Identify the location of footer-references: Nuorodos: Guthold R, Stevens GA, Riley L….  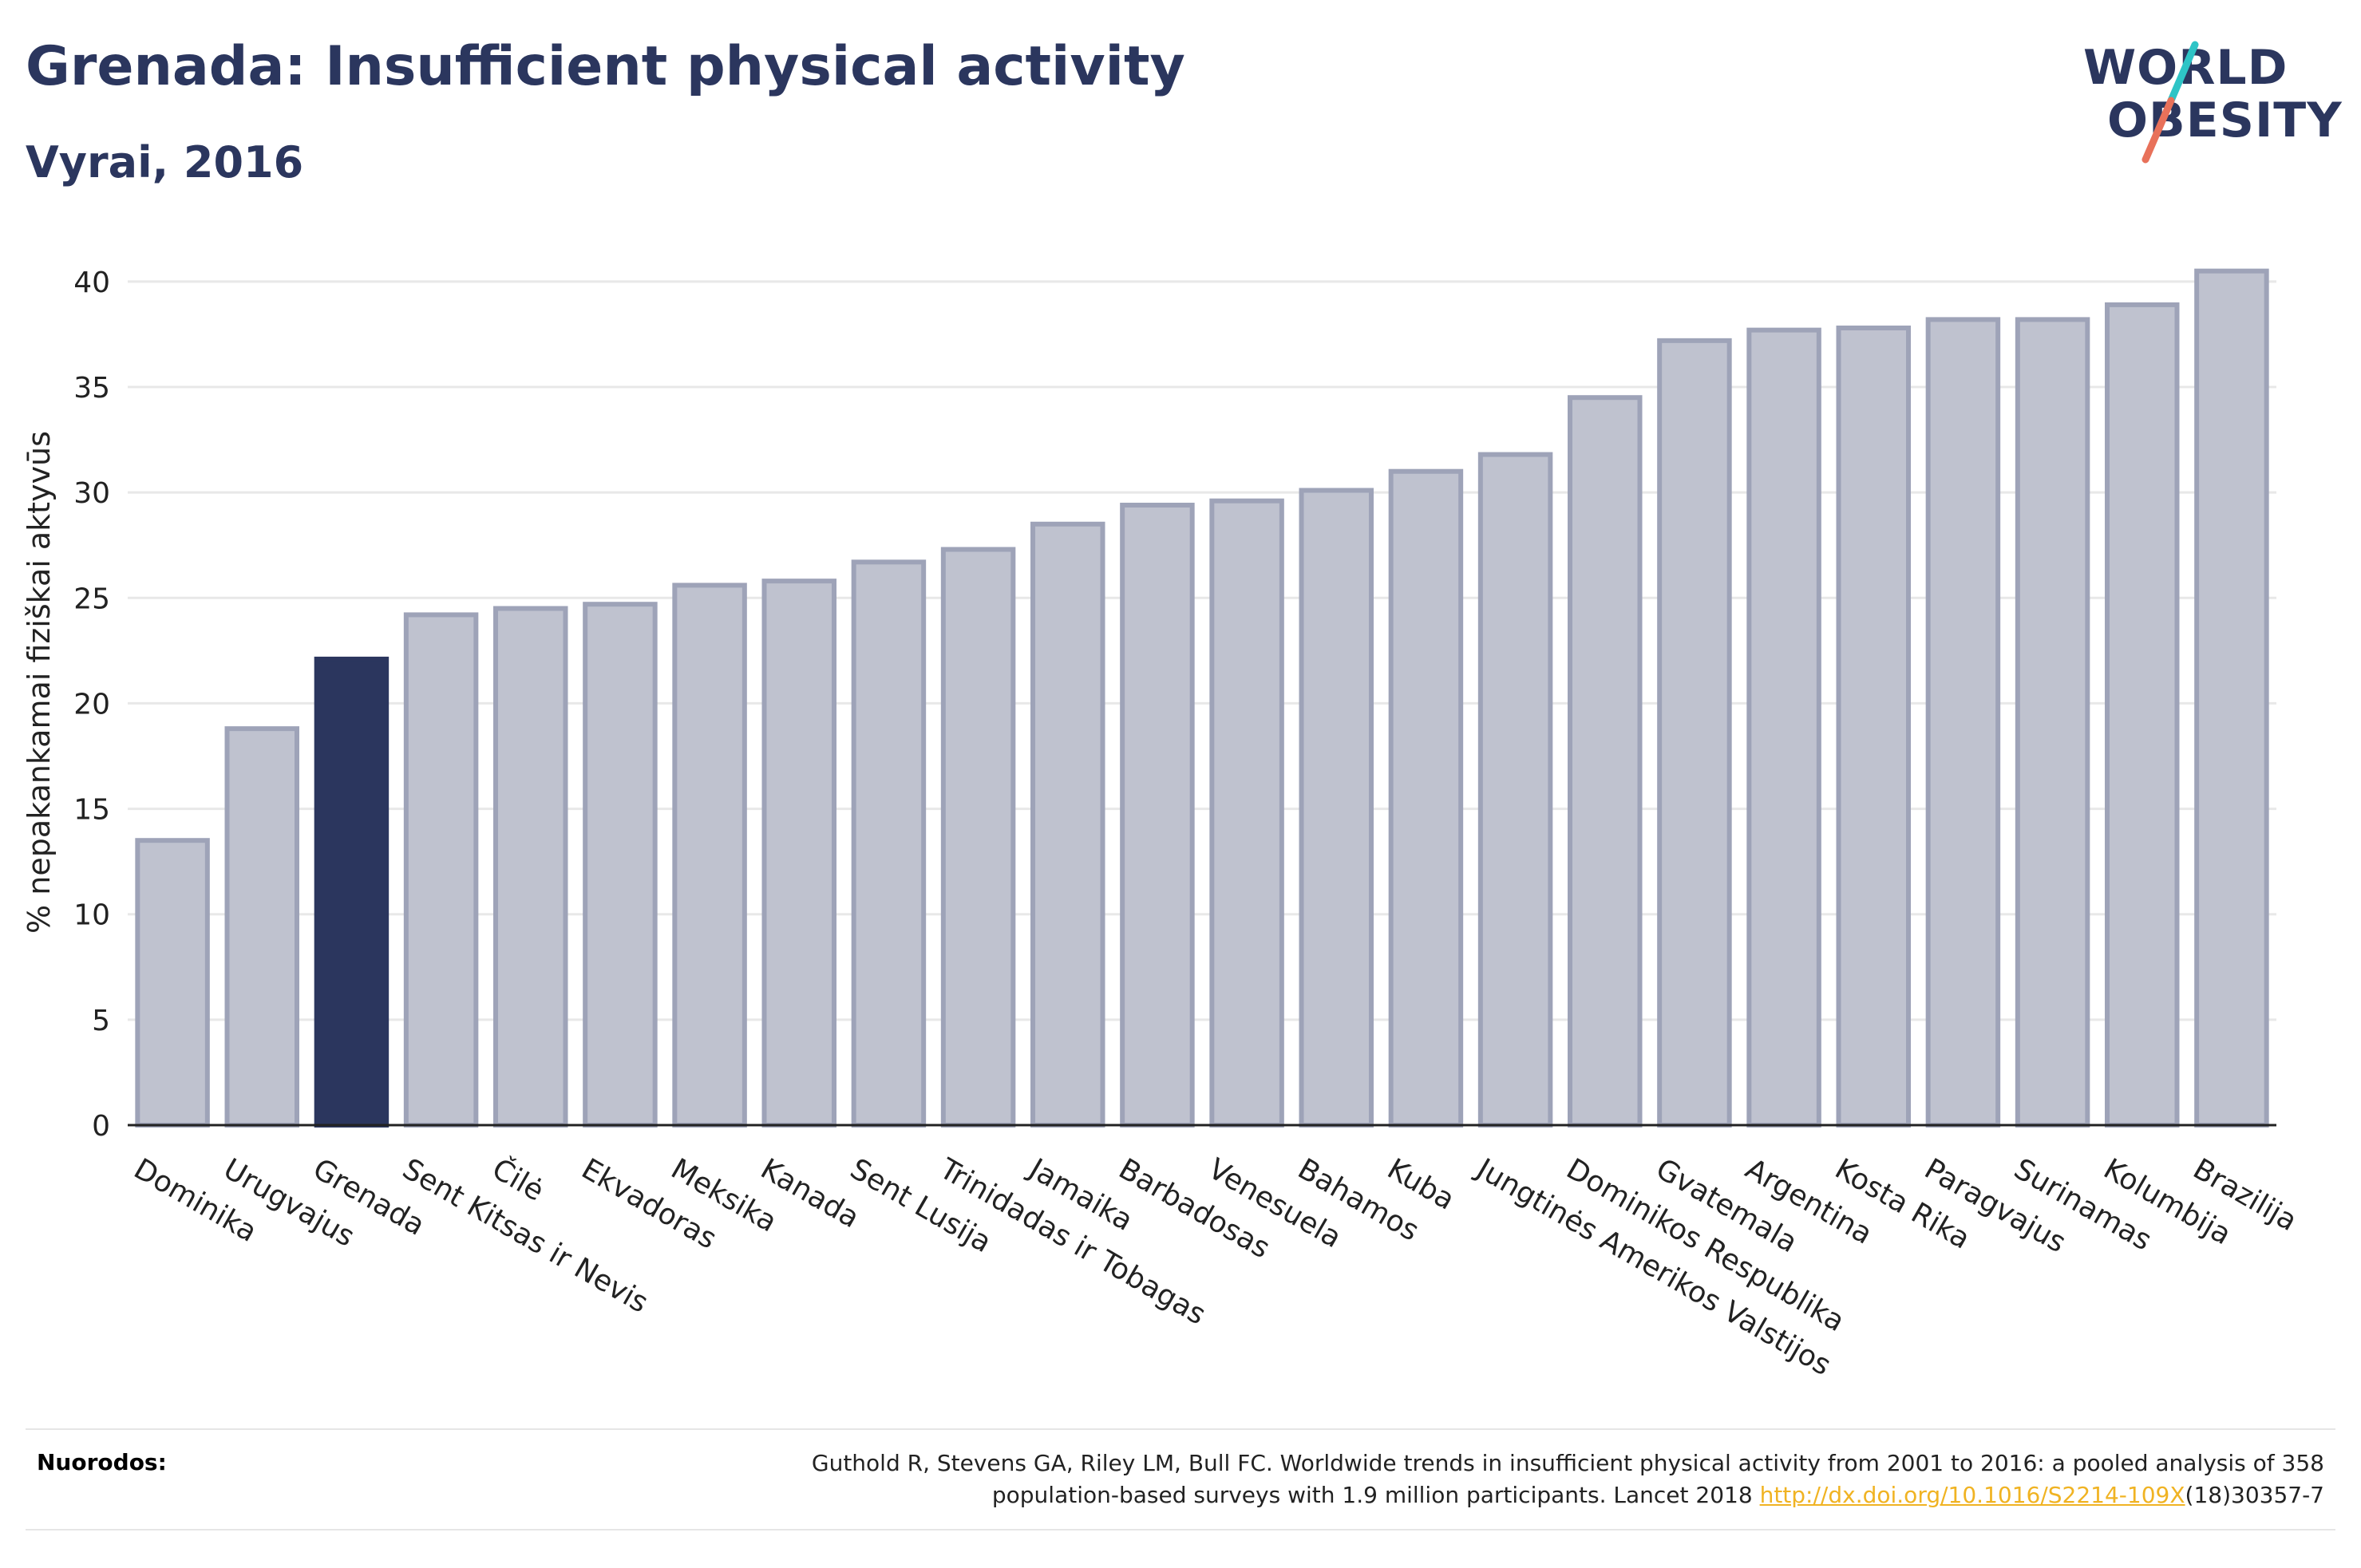
(1180, 1479).